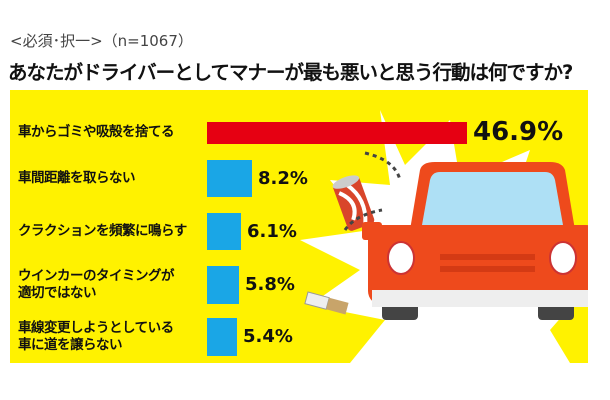 The width and height of the screenshot is (610, 400). What do you see at coordinates (353, 203) in the screenshot?
I see `can-icon` at bounding box center [353, 203].